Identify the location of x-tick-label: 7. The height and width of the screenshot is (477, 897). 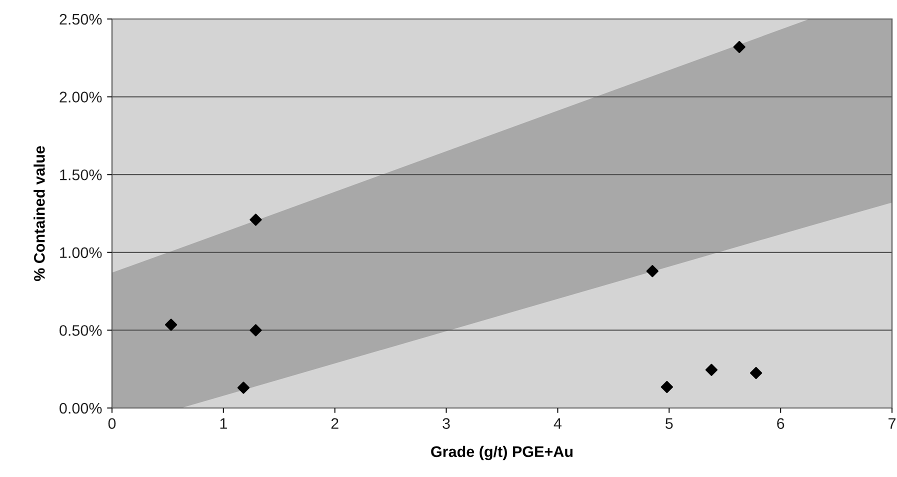
(892, 423).